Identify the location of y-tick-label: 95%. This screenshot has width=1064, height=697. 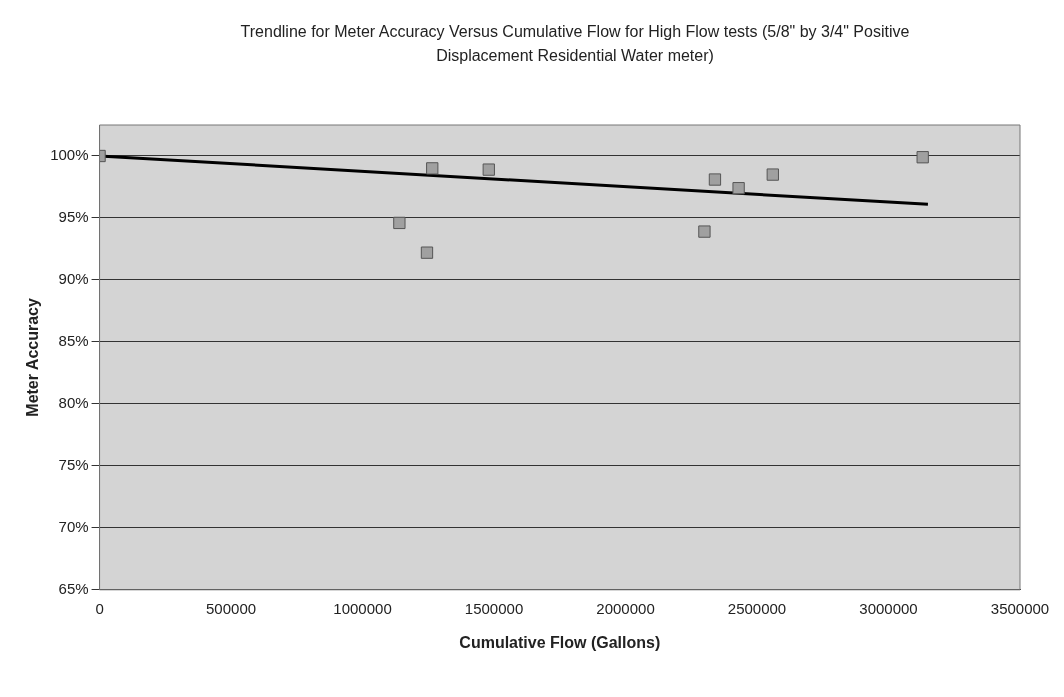
(73, 217).